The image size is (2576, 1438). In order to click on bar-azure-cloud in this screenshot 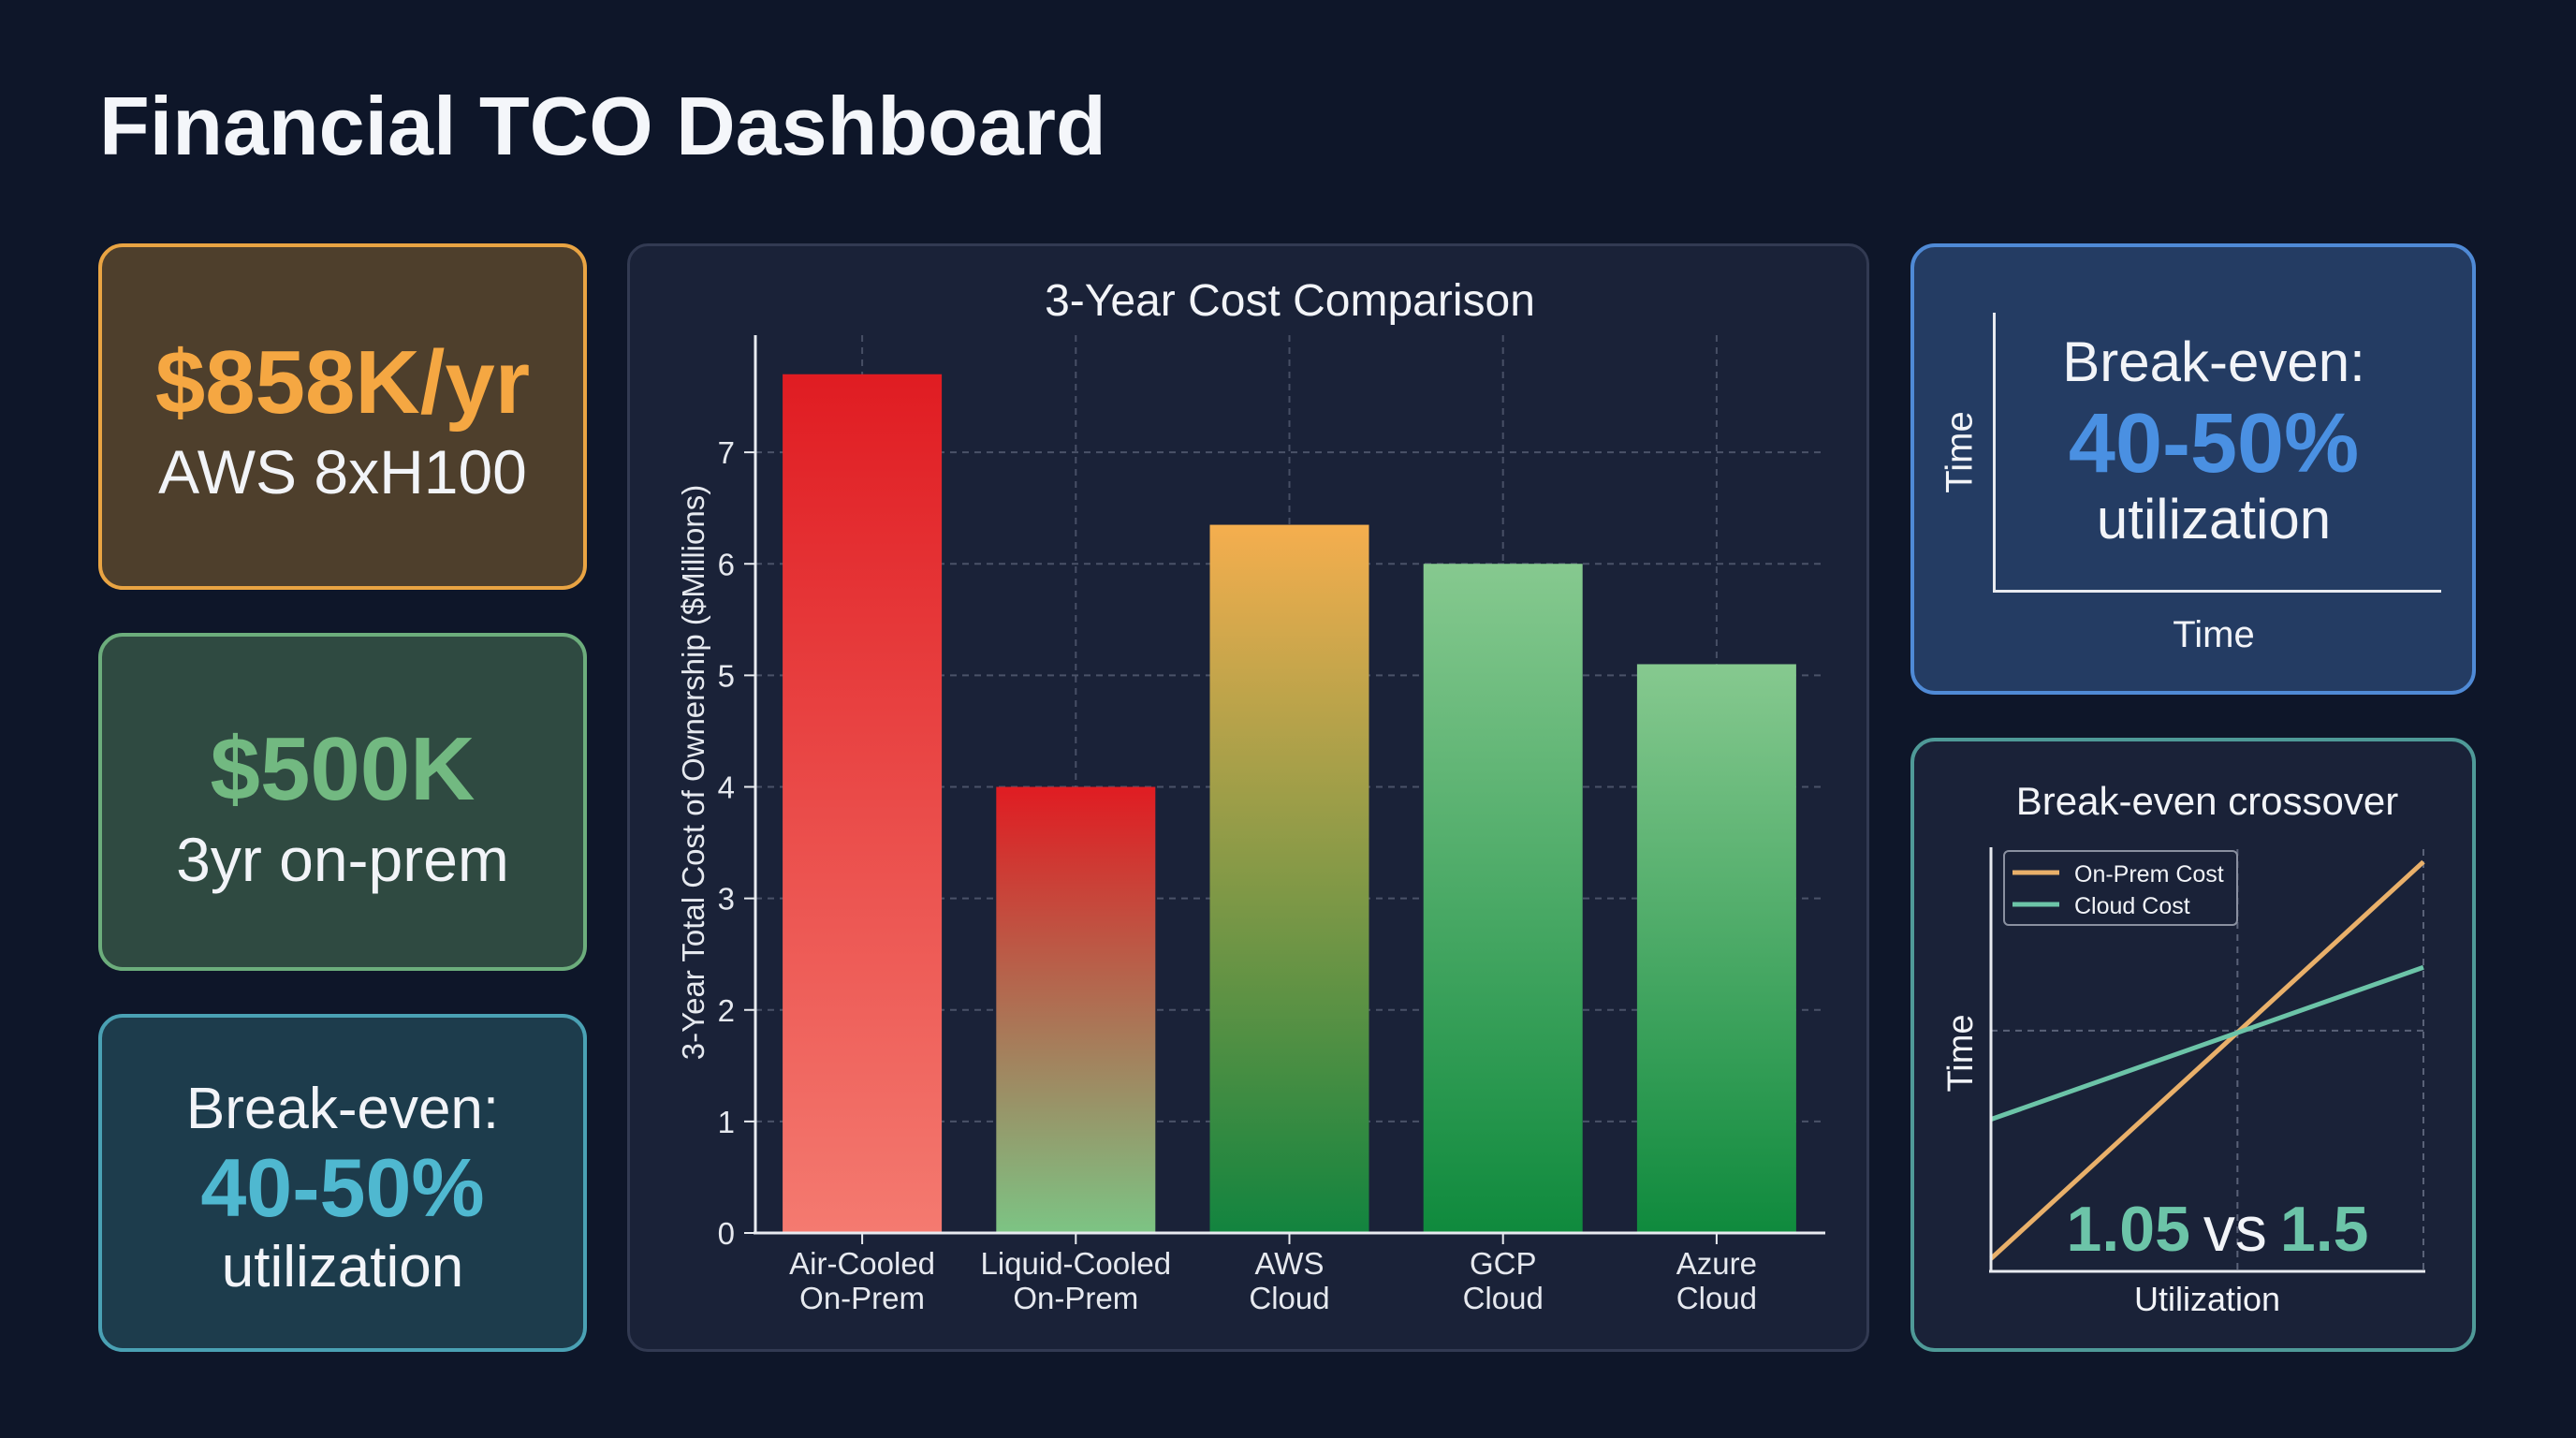, I will do `click(1716, 948)`.